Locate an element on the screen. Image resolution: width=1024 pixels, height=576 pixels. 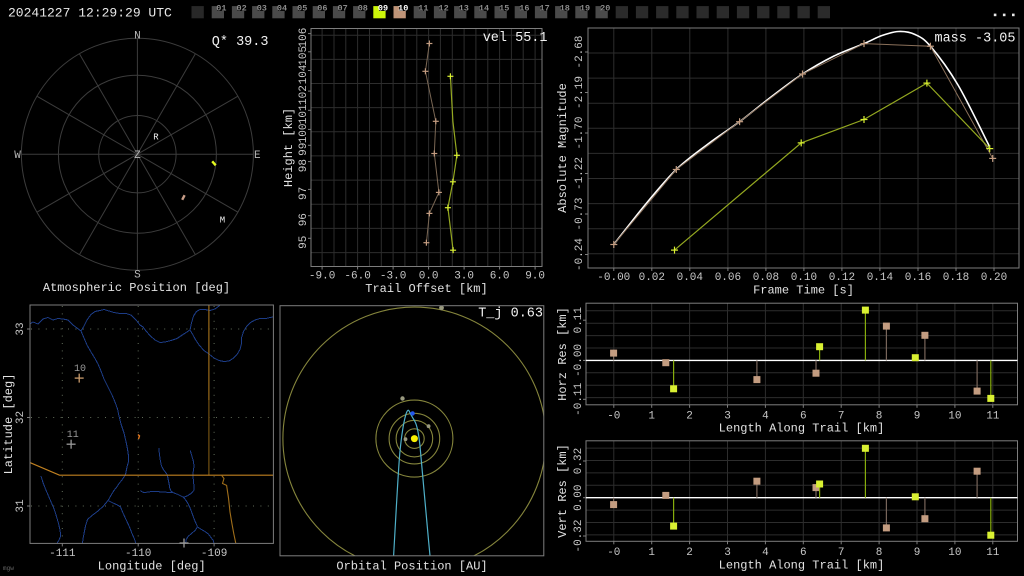
svg-text: -0.00 is located at coordinates (613, 278).